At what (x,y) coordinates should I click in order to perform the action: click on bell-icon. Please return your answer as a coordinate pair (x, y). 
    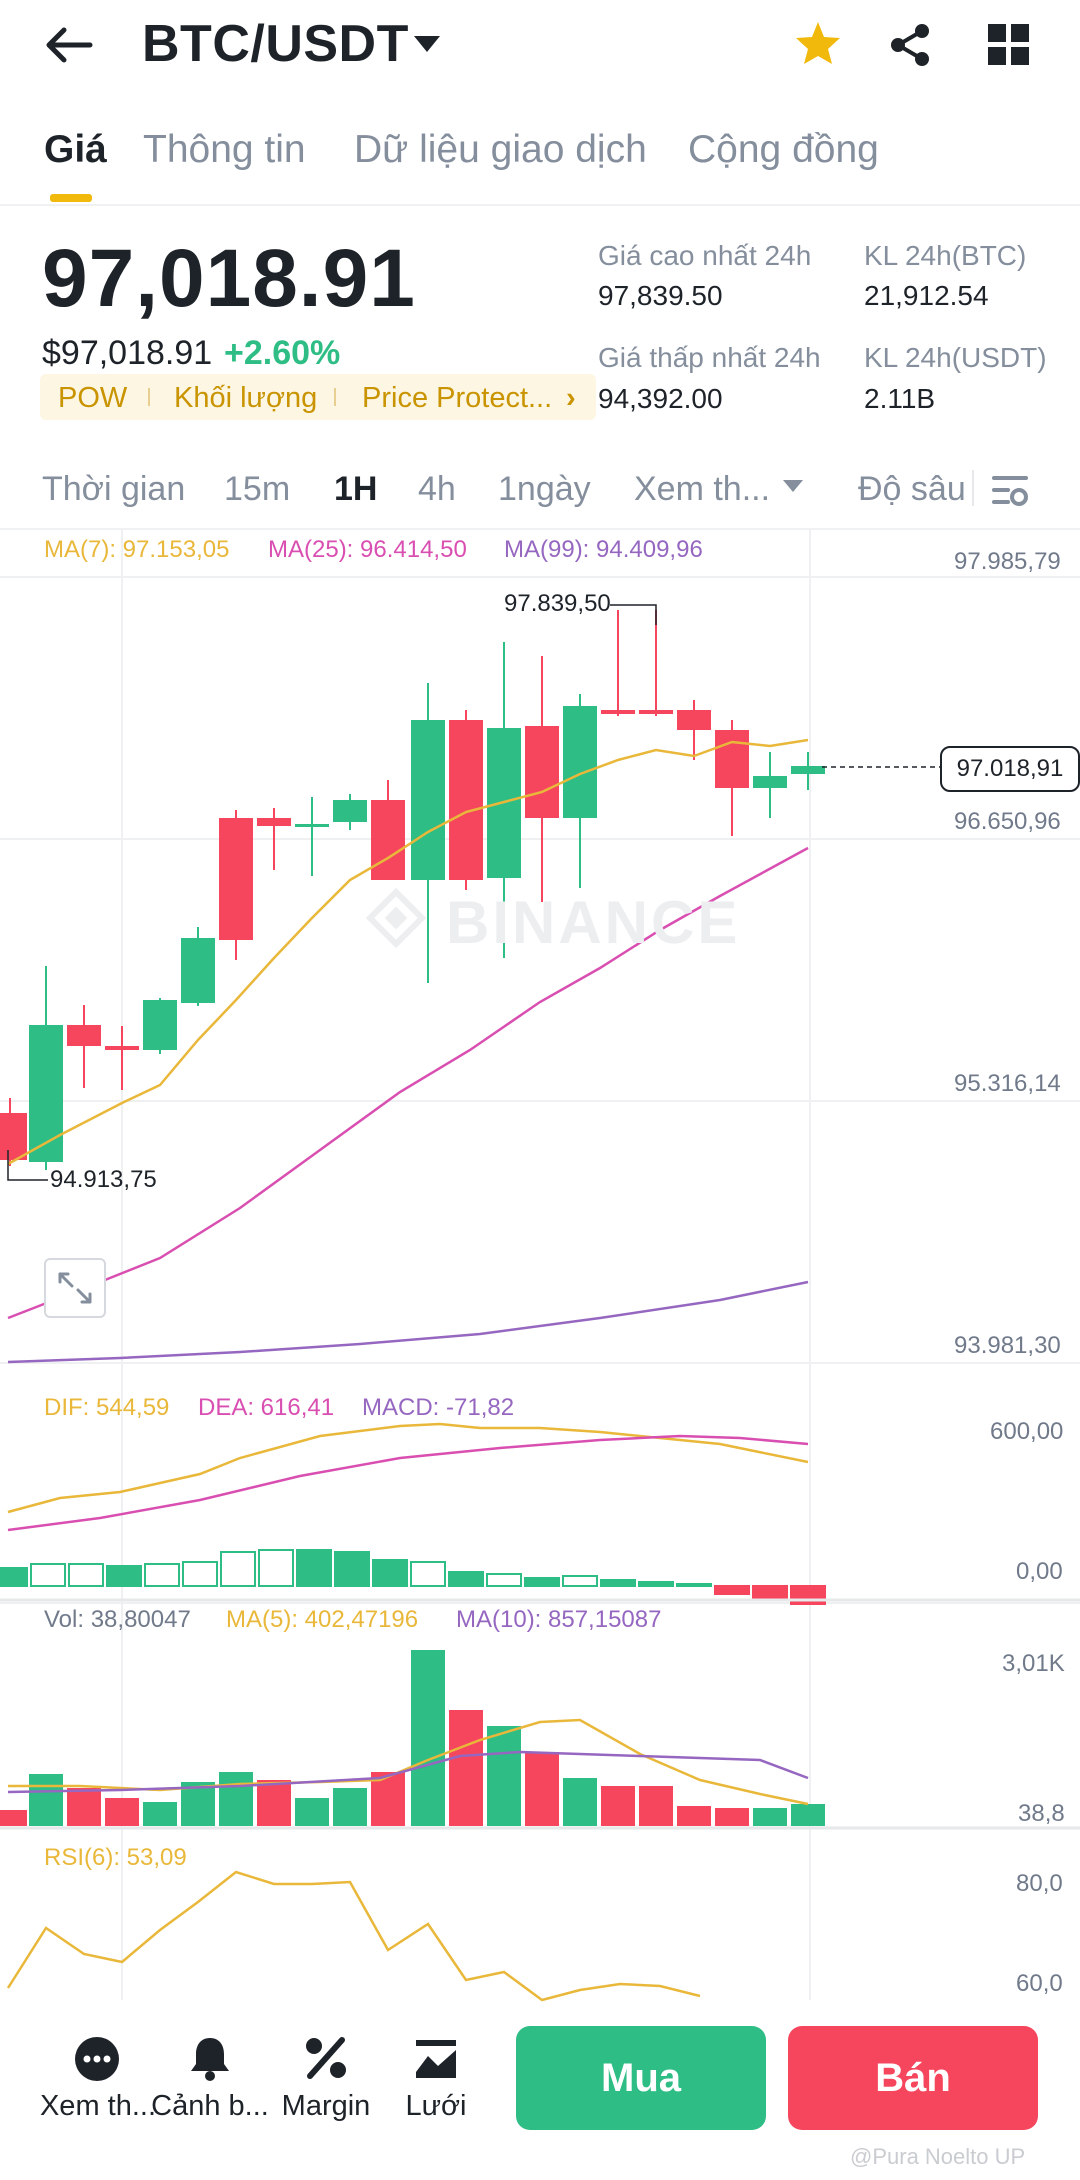
    Looking at the image, I should click on (210, 2060).